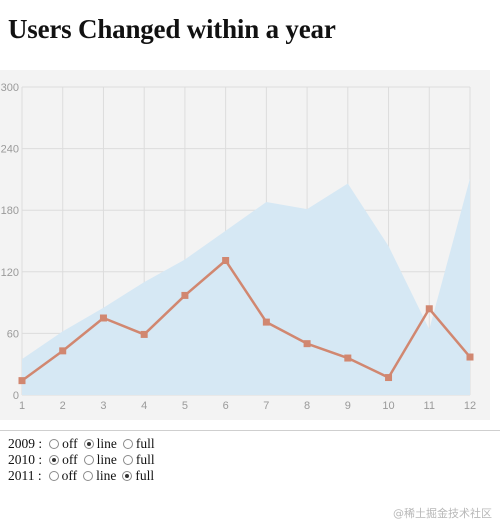 Image resolution: width=500 pixels, height=527 pixels. I want to click on radio-2011-full, so click(127, 476).